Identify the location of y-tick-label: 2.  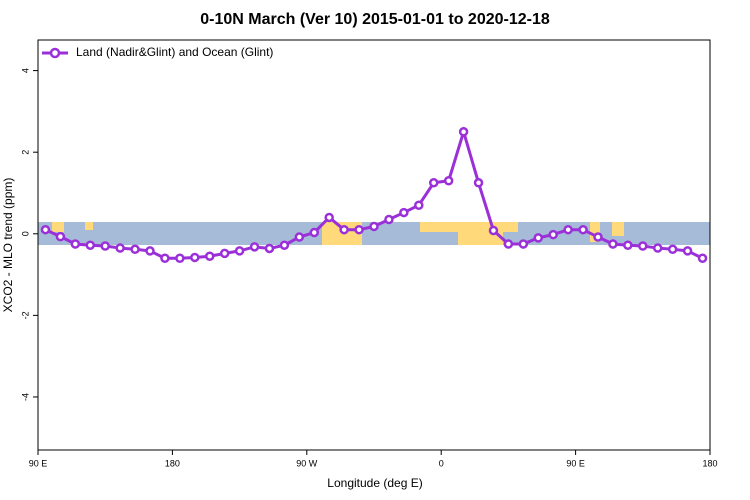
(25, 152).